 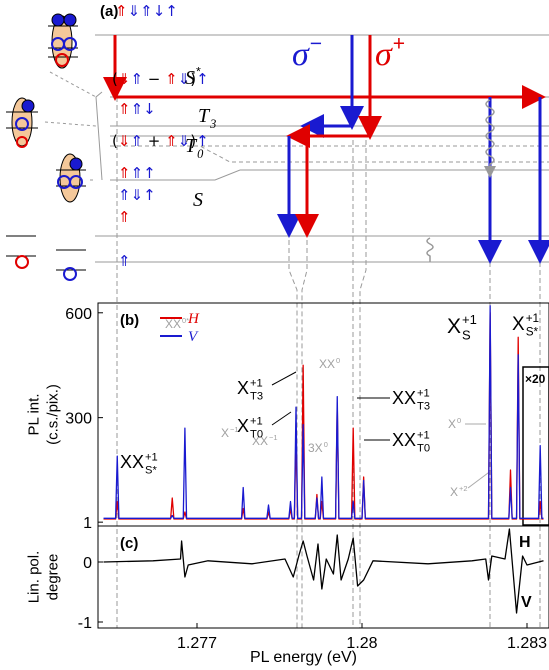 I want to click on spin-state: ⇑⇑↑, so click(x=137, y=173).